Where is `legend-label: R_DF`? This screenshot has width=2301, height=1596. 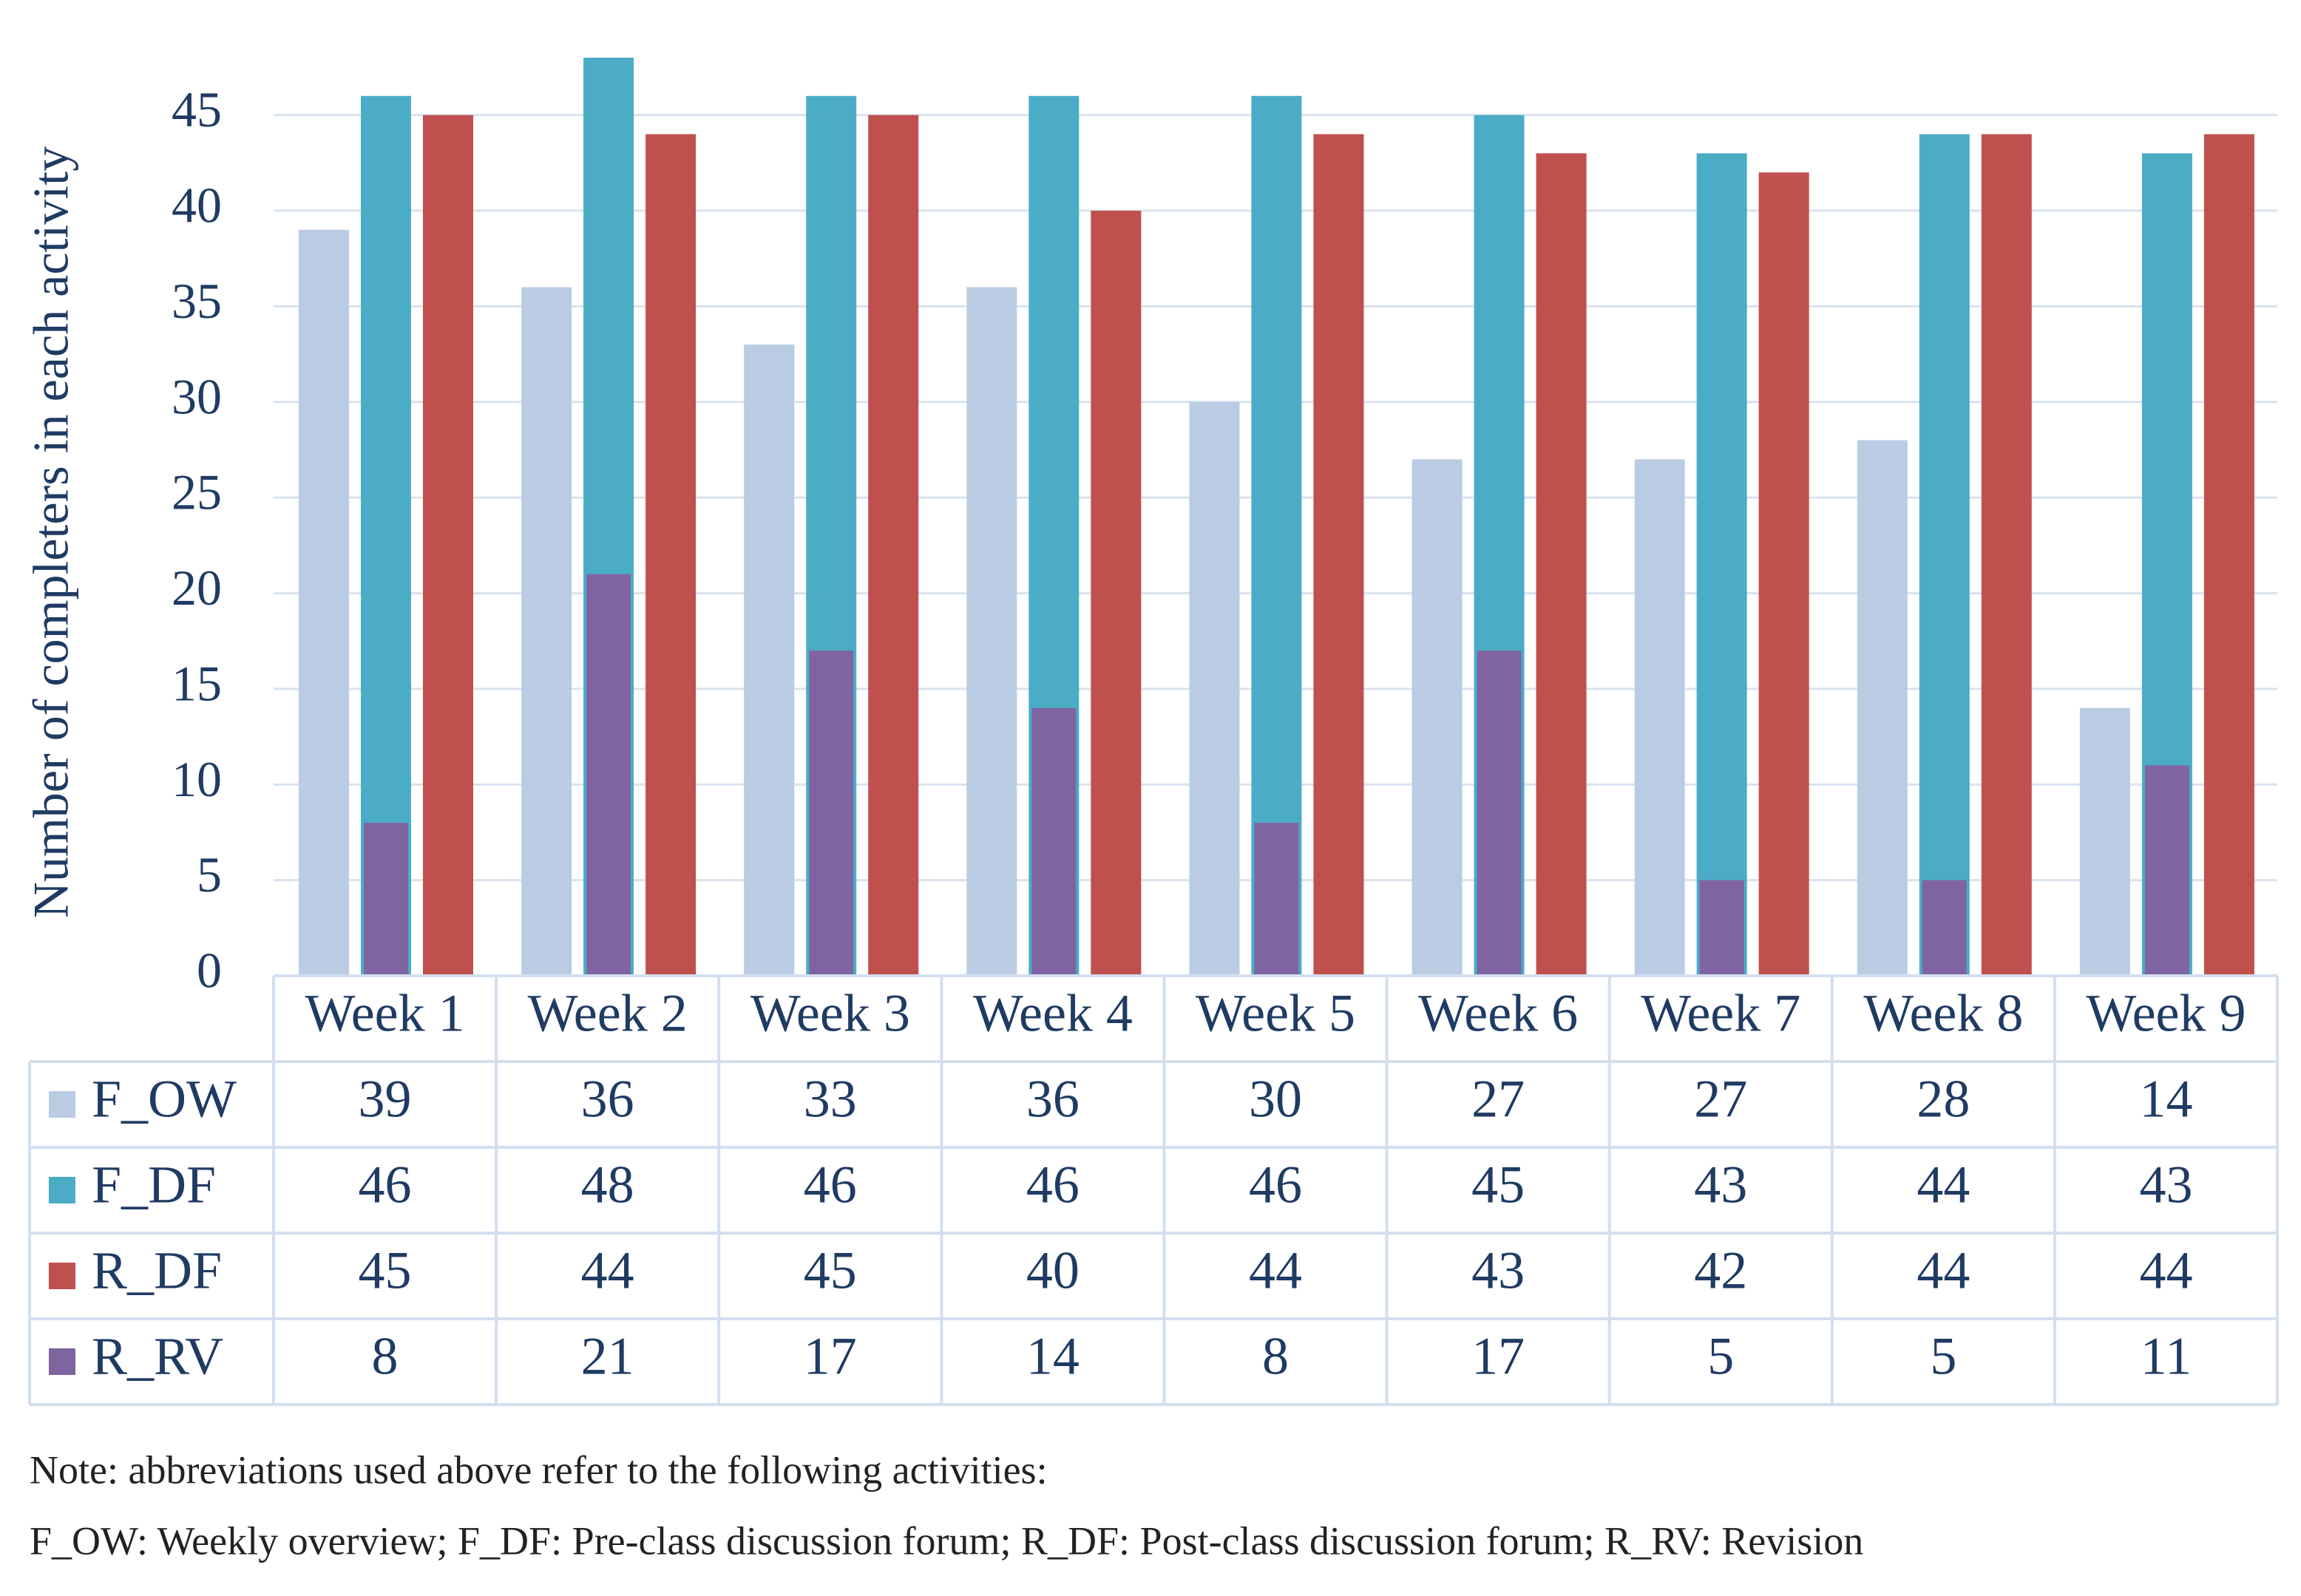 legend-label: R_DF is located at coordinates (157, 1270).